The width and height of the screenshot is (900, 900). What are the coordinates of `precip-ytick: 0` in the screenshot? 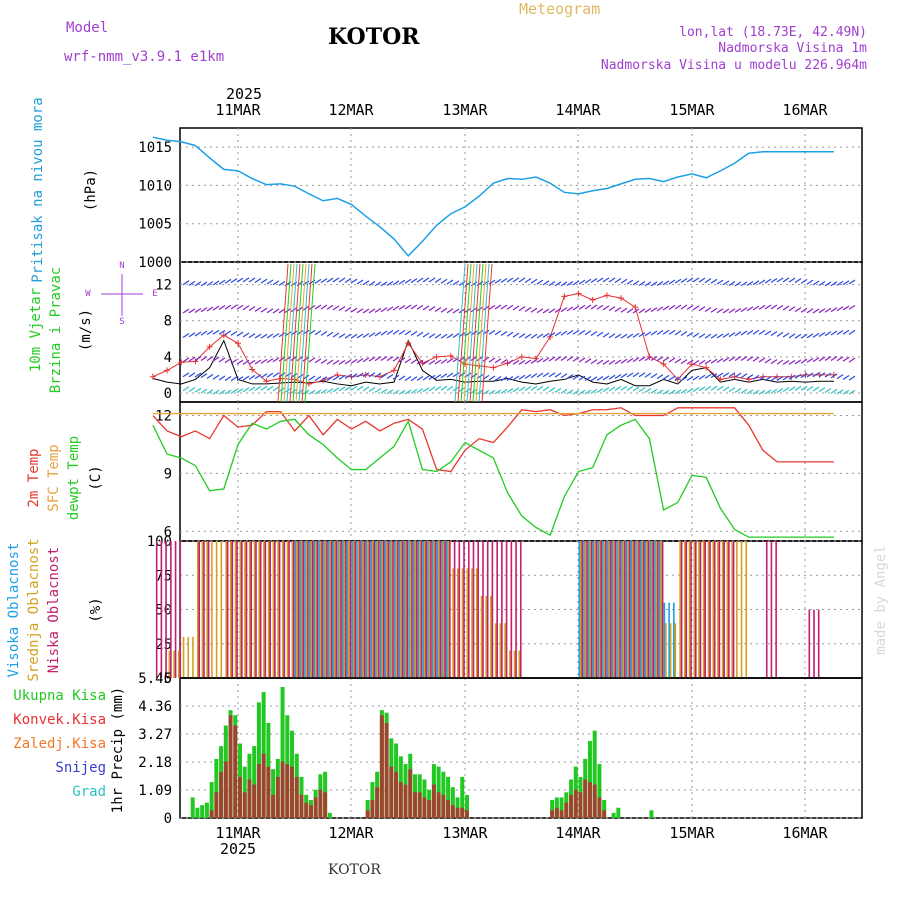 It's located at (168, 819).